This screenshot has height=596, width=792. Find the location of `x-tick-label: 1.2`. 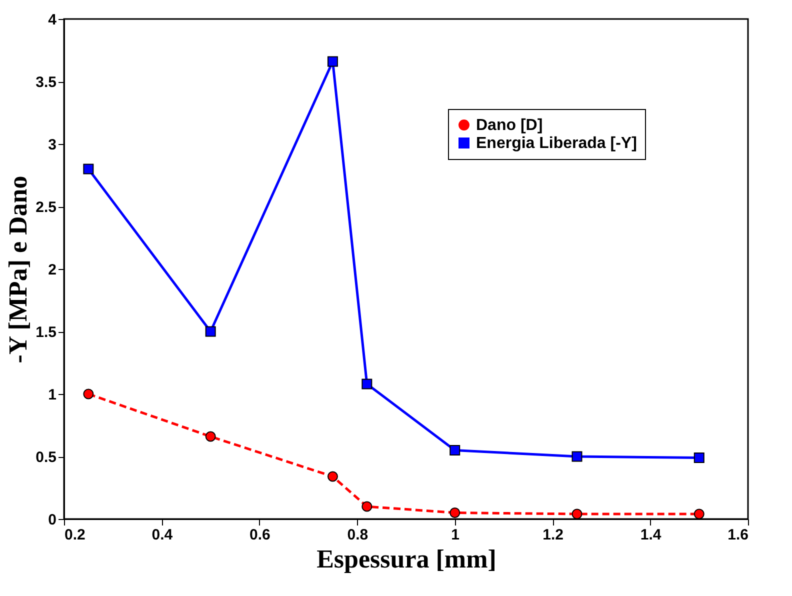

x-tick-label: 1.2 is located at coordinates (553, 535).